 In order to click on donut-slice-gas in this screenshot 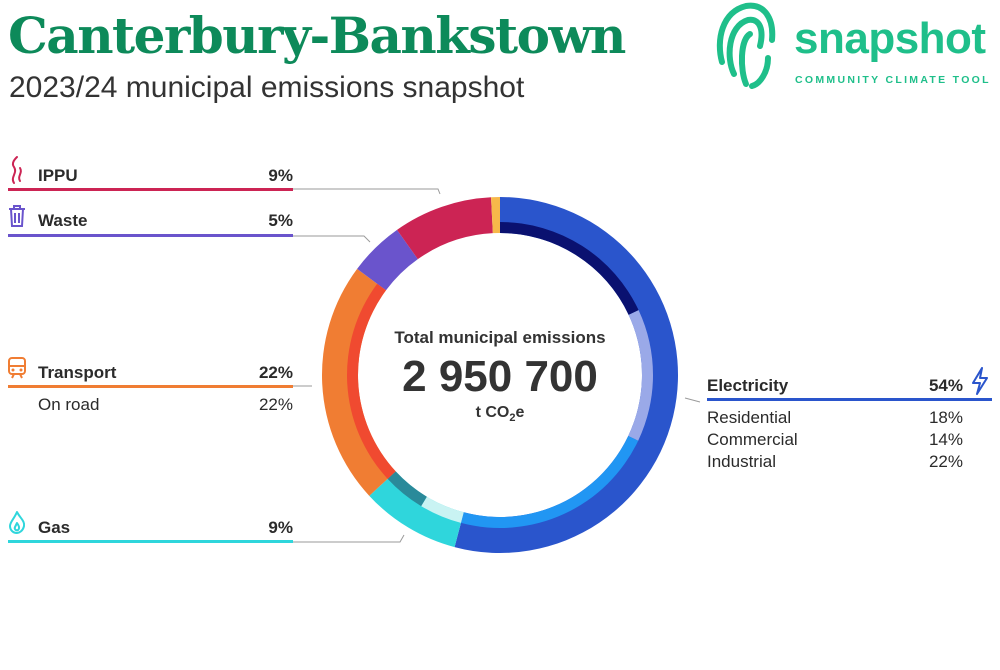, I will do `click(416, 509)`.